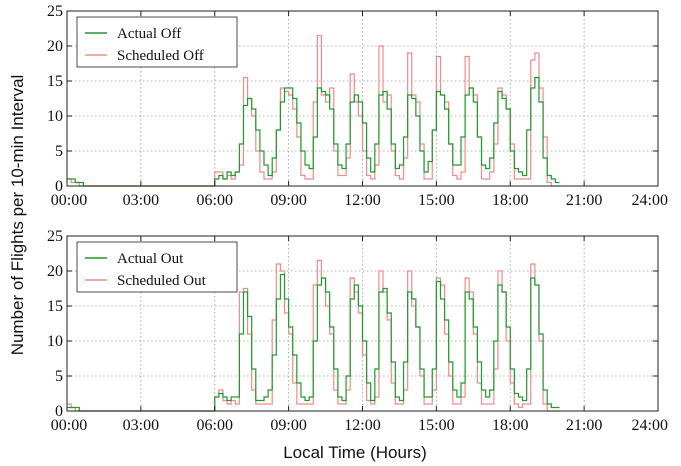 This screenshot has width=681, height=466. I want to click on bottom-ytick-label-25: 25, so click(55, 236).